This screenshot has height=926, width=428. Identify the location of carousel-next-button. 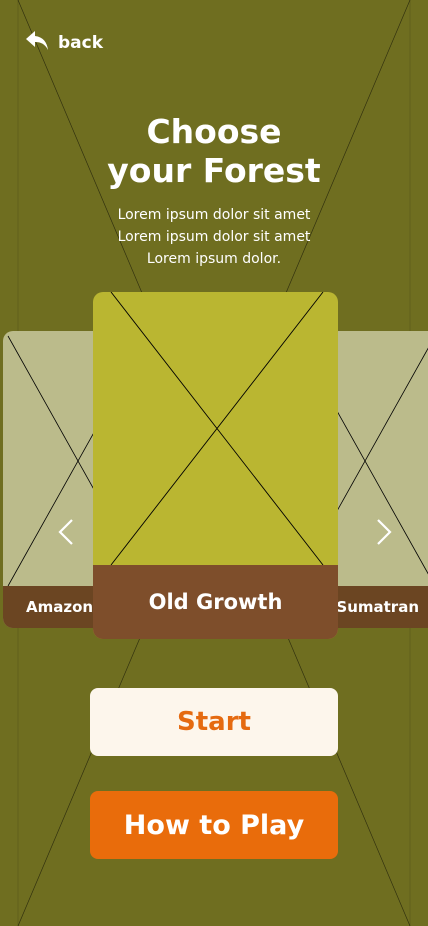
(384, 532).